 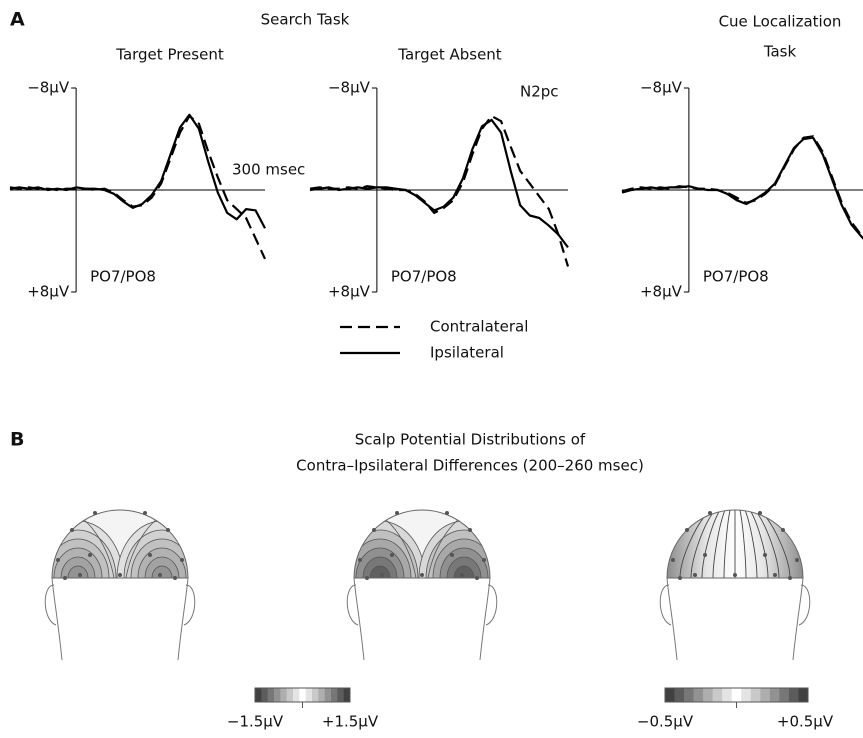 I want to click on legend-label: Ipsilateral, so click(x=467, y=353).